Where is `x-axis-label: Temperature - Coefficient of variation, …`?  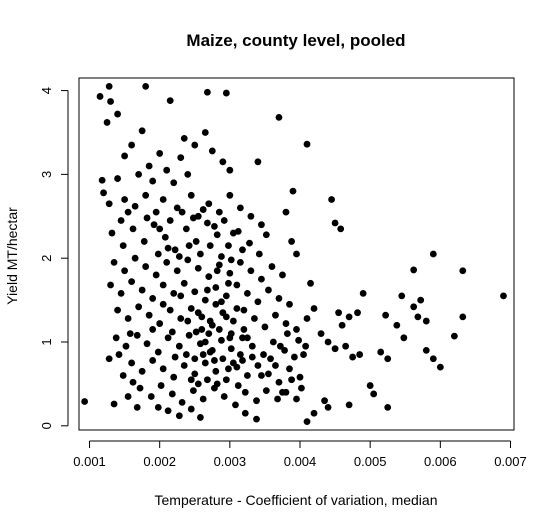
x-axis-label: Temperature - Coefficient of variation, … is located at coordinates (296, 500).